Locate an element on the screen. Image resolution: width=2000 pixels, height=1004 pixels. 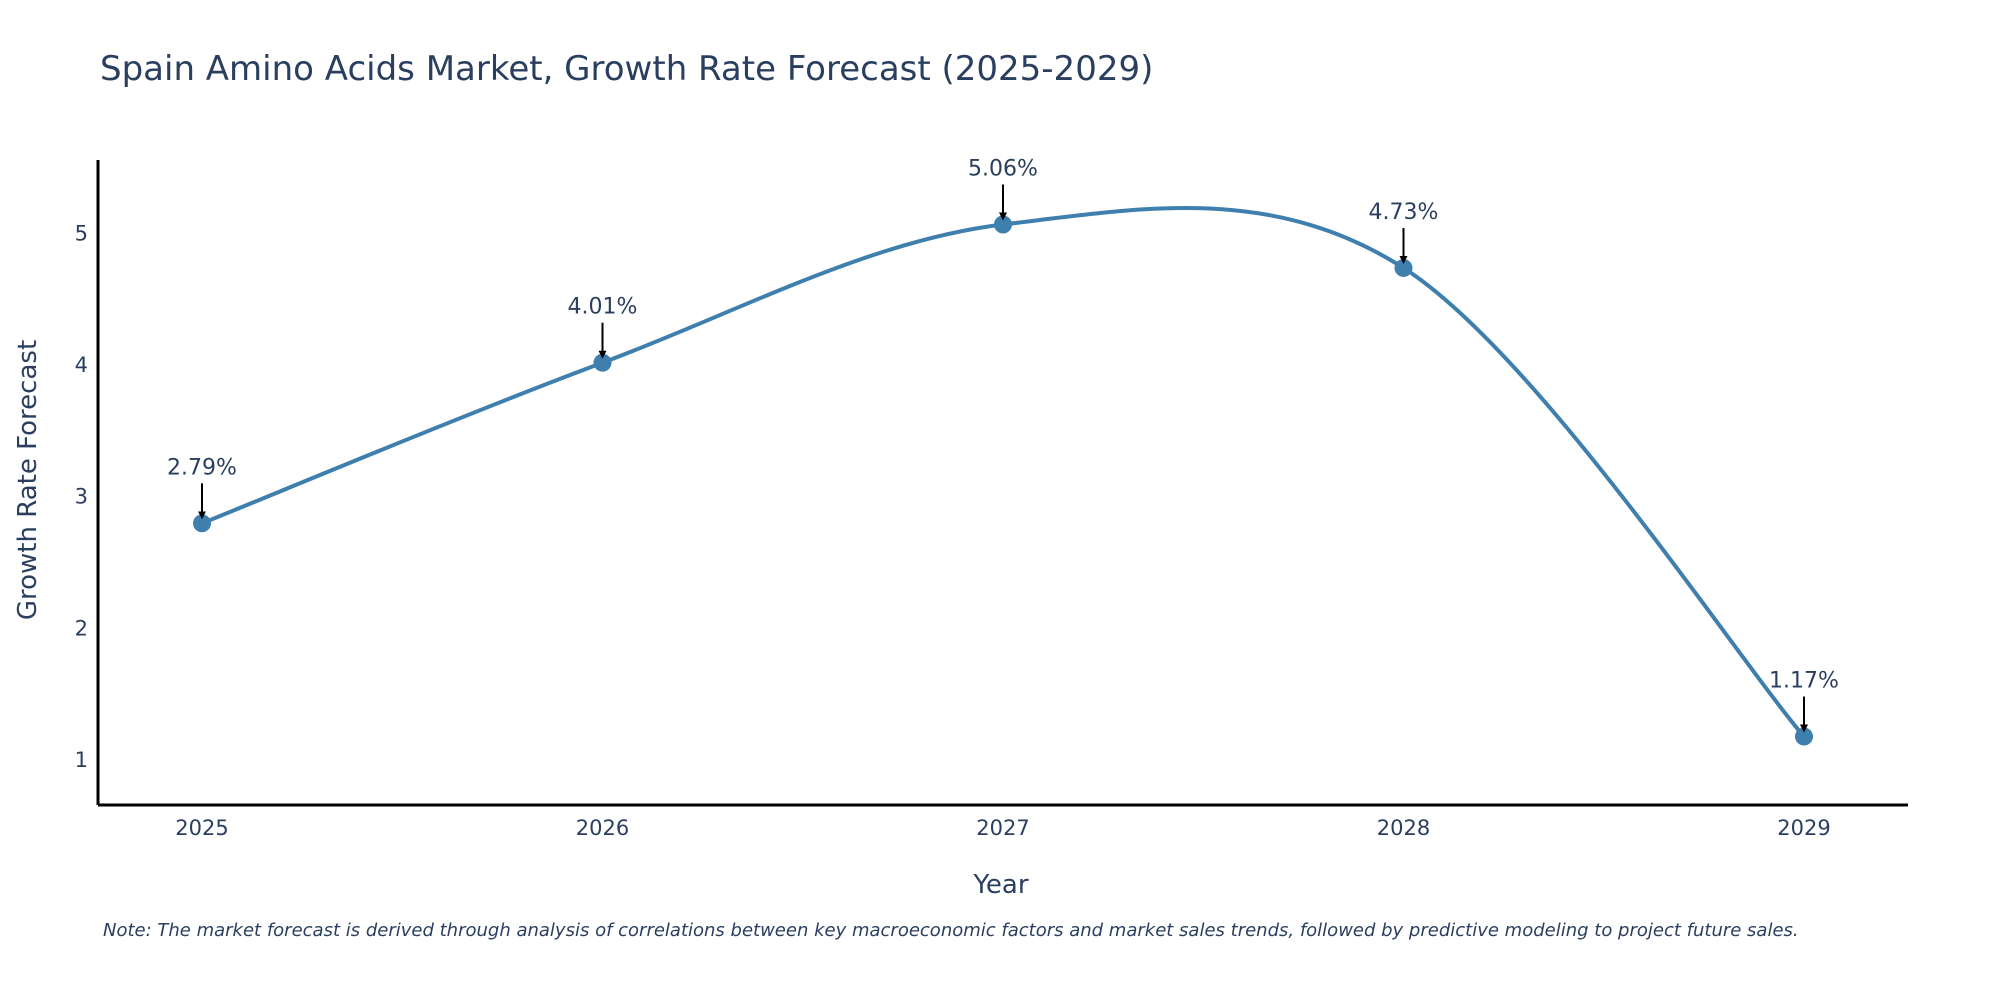
y-tick-label: 5 is located at coordinates (81, 233).